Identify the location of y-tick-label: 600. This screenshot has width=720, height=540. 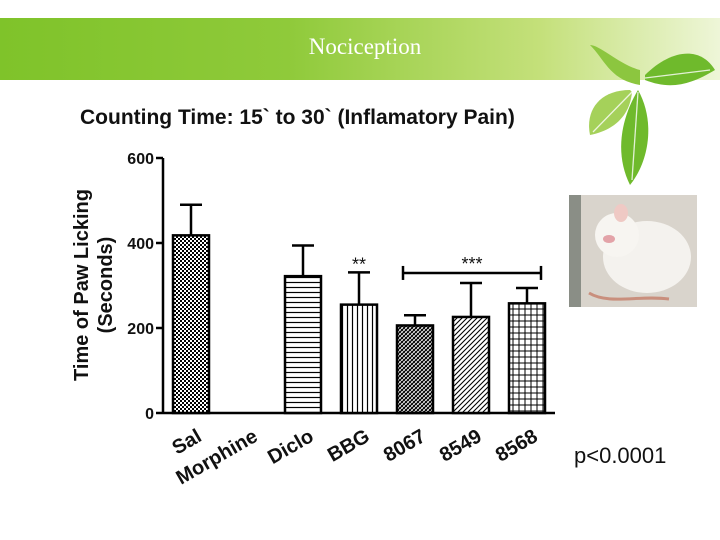
(140, 159).